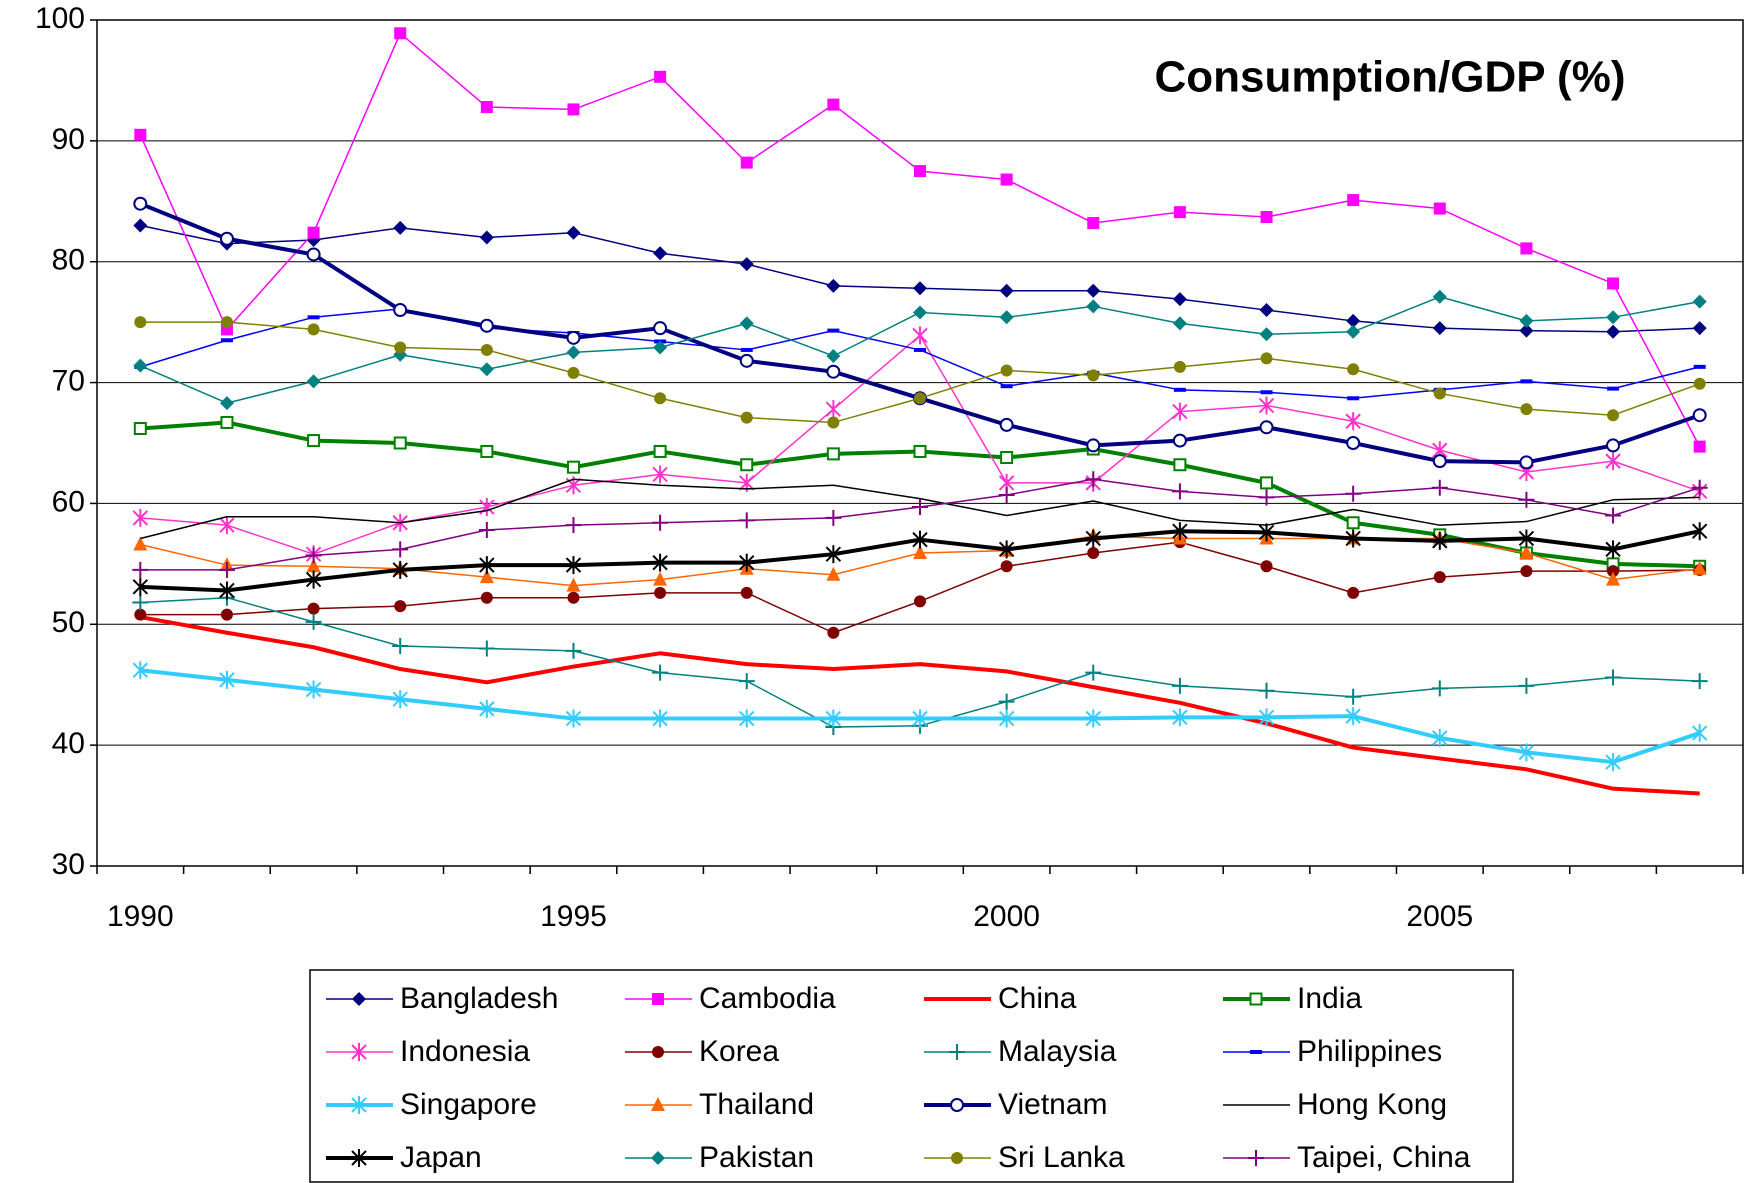 The height and width of the screenshot is (1183, 1748). Describe the element at coordinates (573, 916) in the screenshot. I see `x-tick-label: 1995` at that location.